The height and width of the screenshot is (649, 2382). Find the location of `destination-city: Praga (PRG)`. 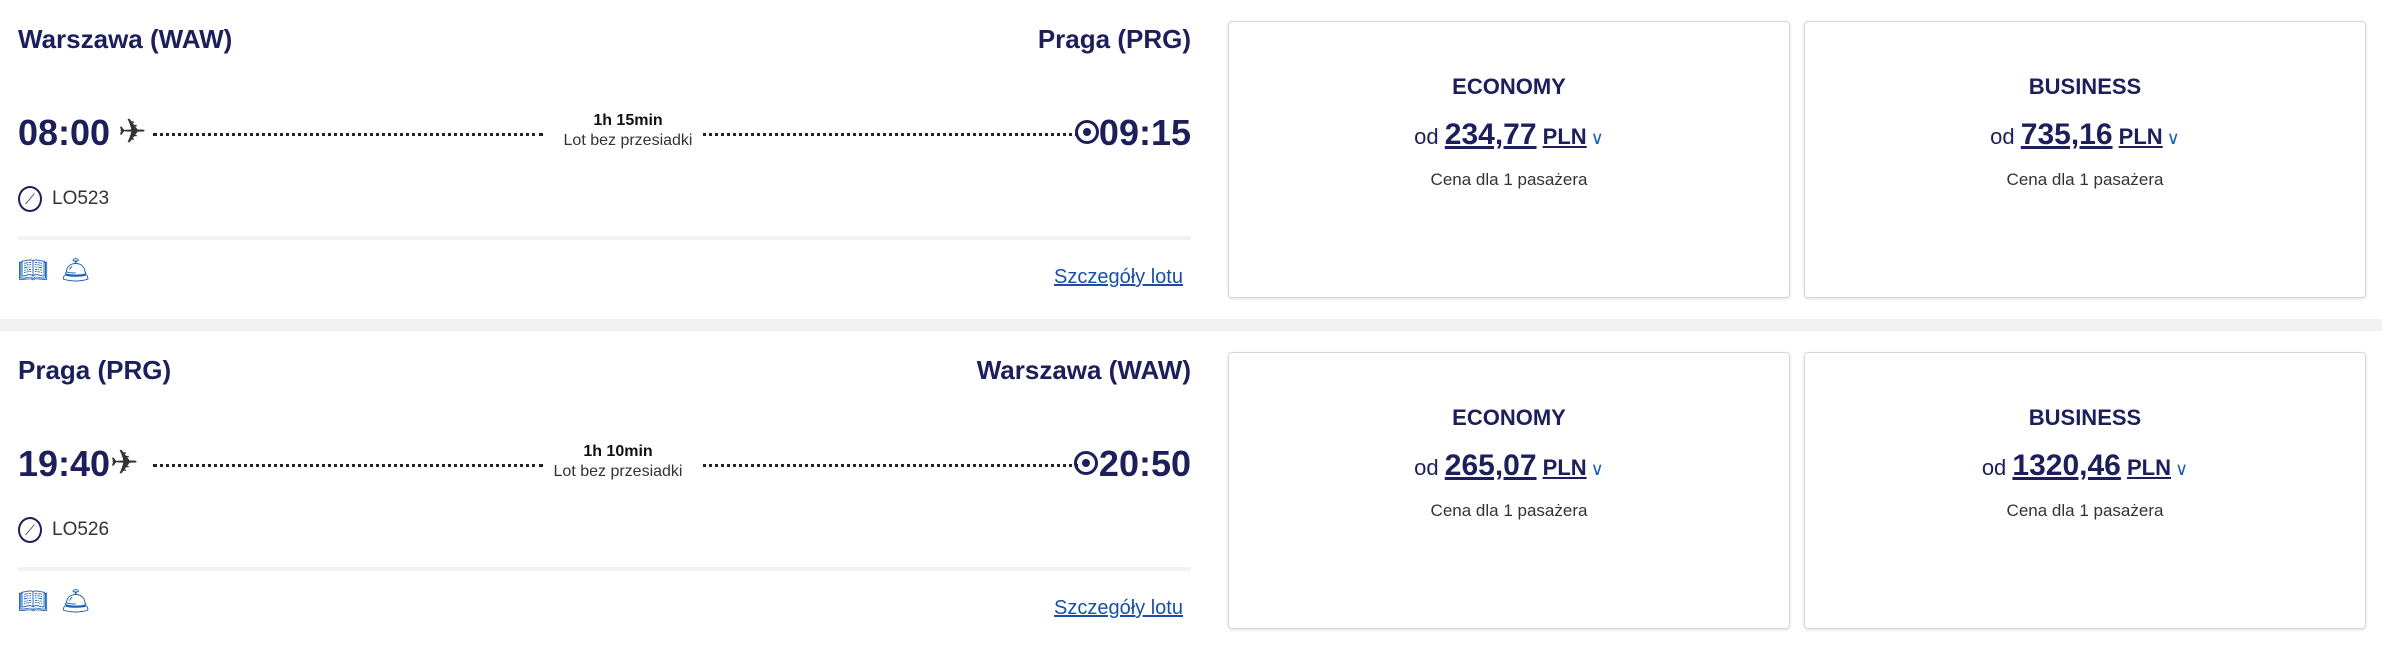

destination-city: Praga (PRG) is located at coordinates (1114, 39).